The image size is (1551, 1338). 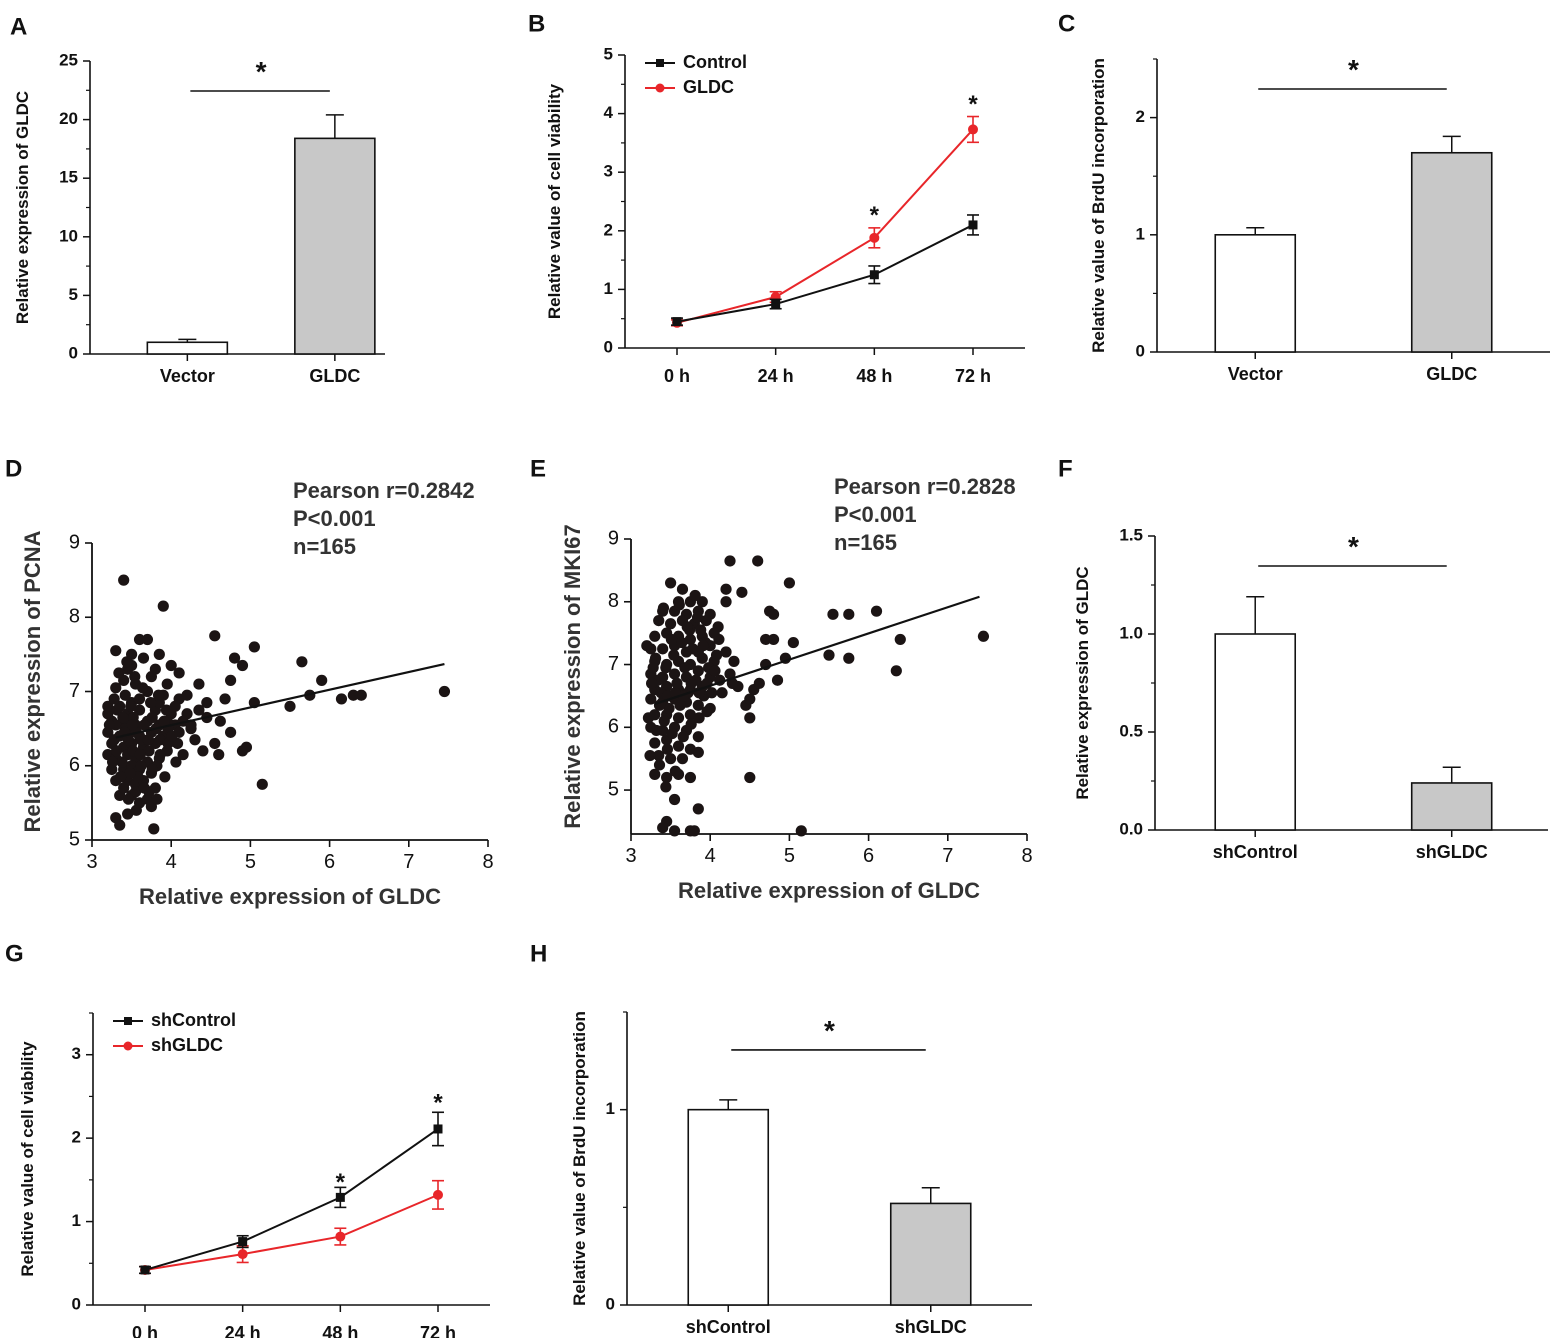 What do you see at coordinates (291, 1199) in the screenshot?
I see `series-line` at bounding box center [291, 1199].